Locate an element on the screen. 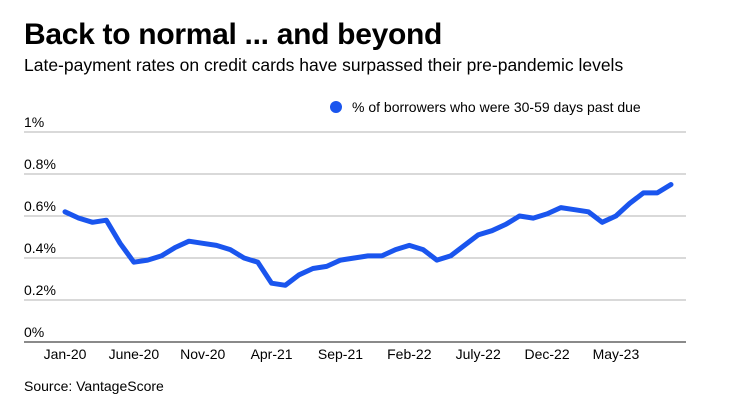  source-note: Source: VantageScore is located at coordinates (94, 386).